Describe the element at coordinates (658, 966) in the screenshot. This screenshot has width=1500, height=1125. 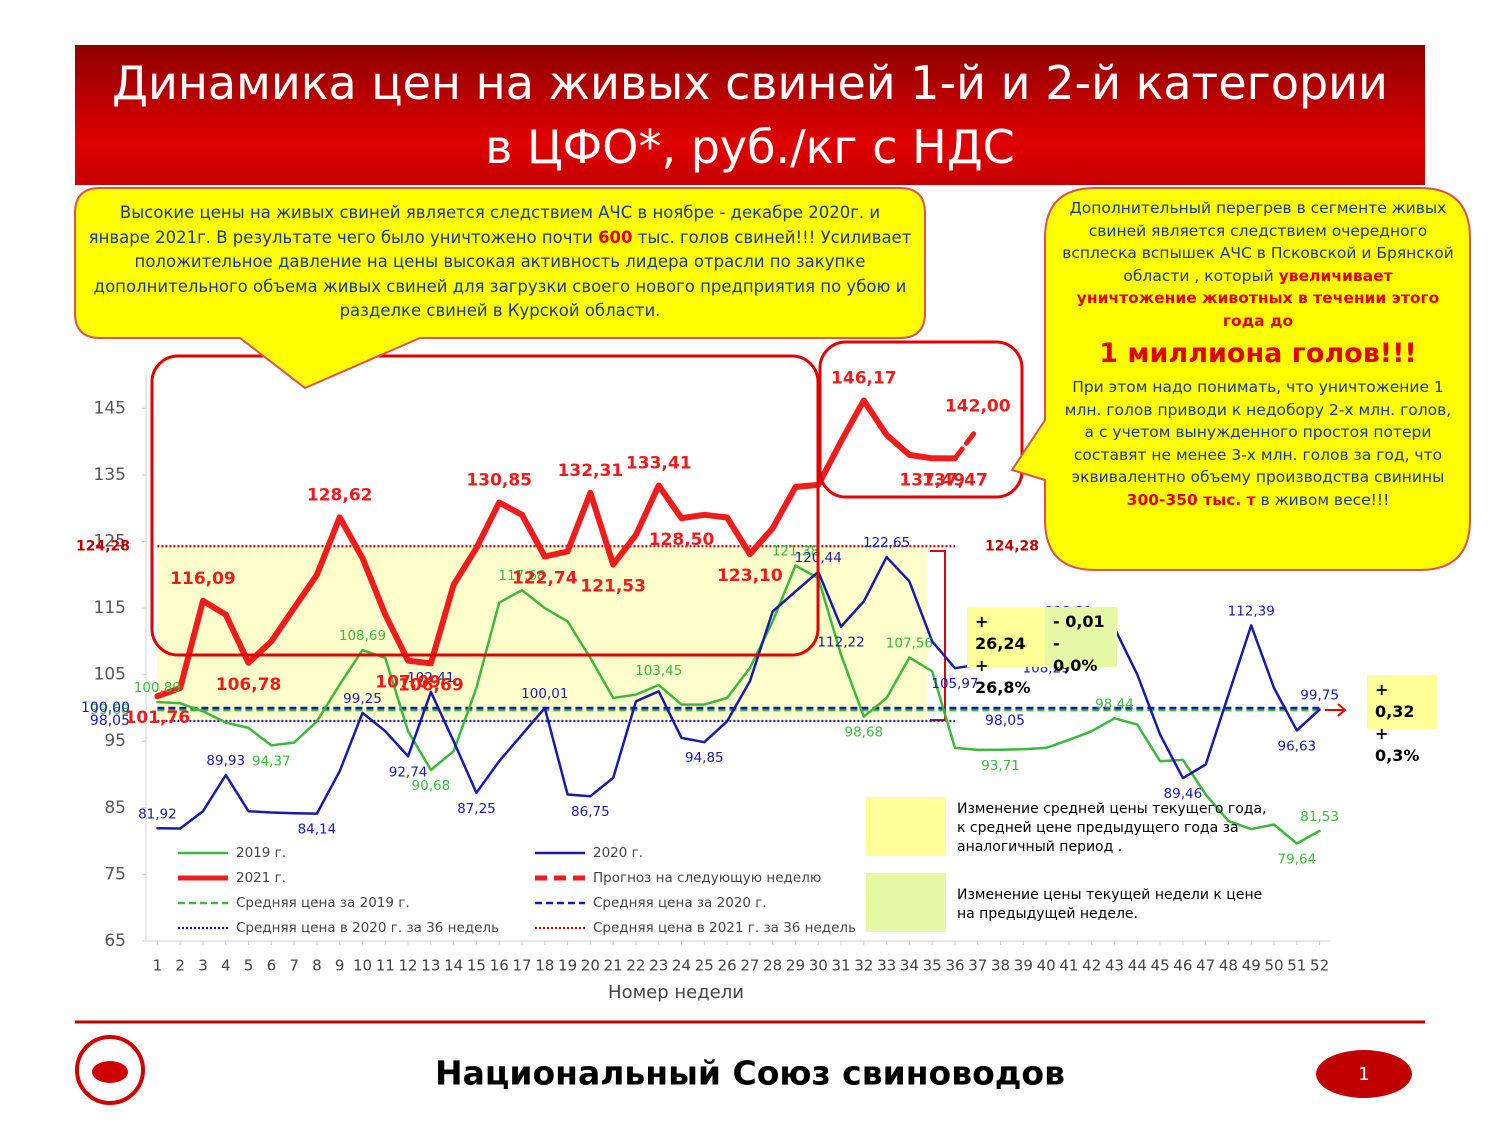
I see `x-tick-label: 23` at that location.